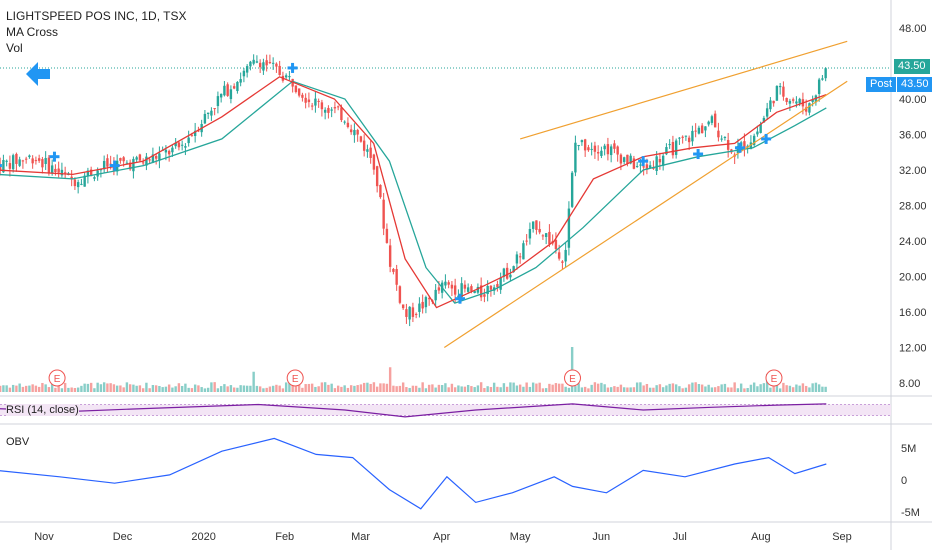 The width and height of the screenshot is (932, 555). Describe the element at coordinates (203, 537) in the screenshot. I see `time-tick-label: 2020` at that location.